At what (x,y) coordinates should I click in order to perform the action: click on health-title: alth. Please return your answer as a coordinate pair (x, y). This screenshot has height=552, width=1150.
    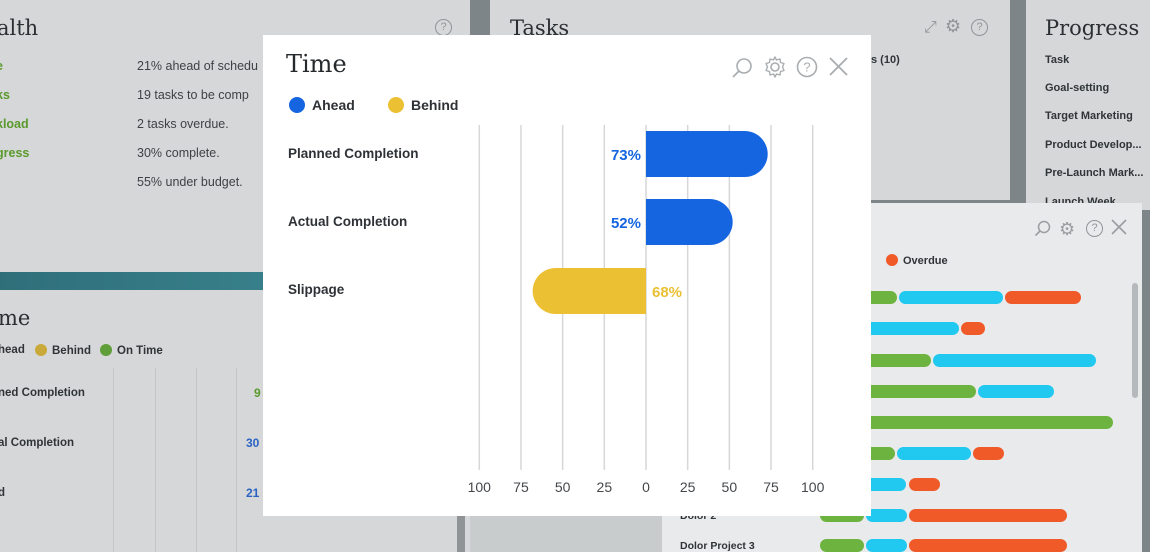
    Looking at the image, I should click on (19, 28).